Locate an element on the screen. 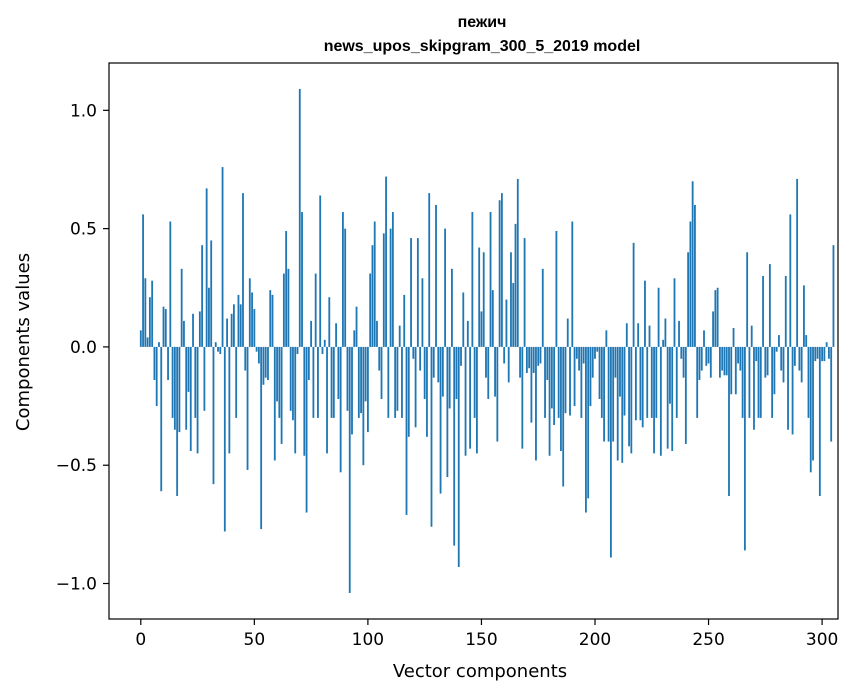  x-axis-label: Vector components is located at coordinates (480, 671).